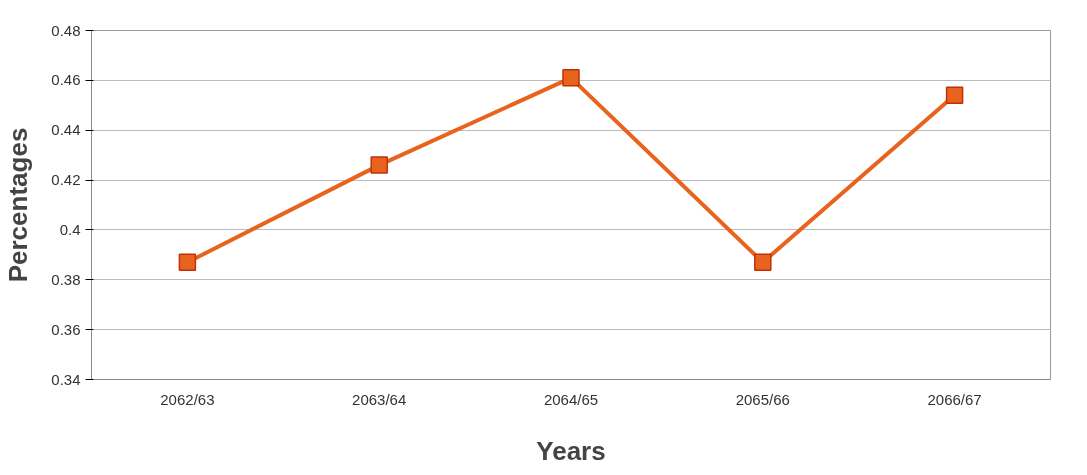 Image resolution: width=1087 pixels, height=475 pixels. Describe the element at coordinates (571, 399) in the screenshot. I see `x-tick-label: 2064/65` at that location.